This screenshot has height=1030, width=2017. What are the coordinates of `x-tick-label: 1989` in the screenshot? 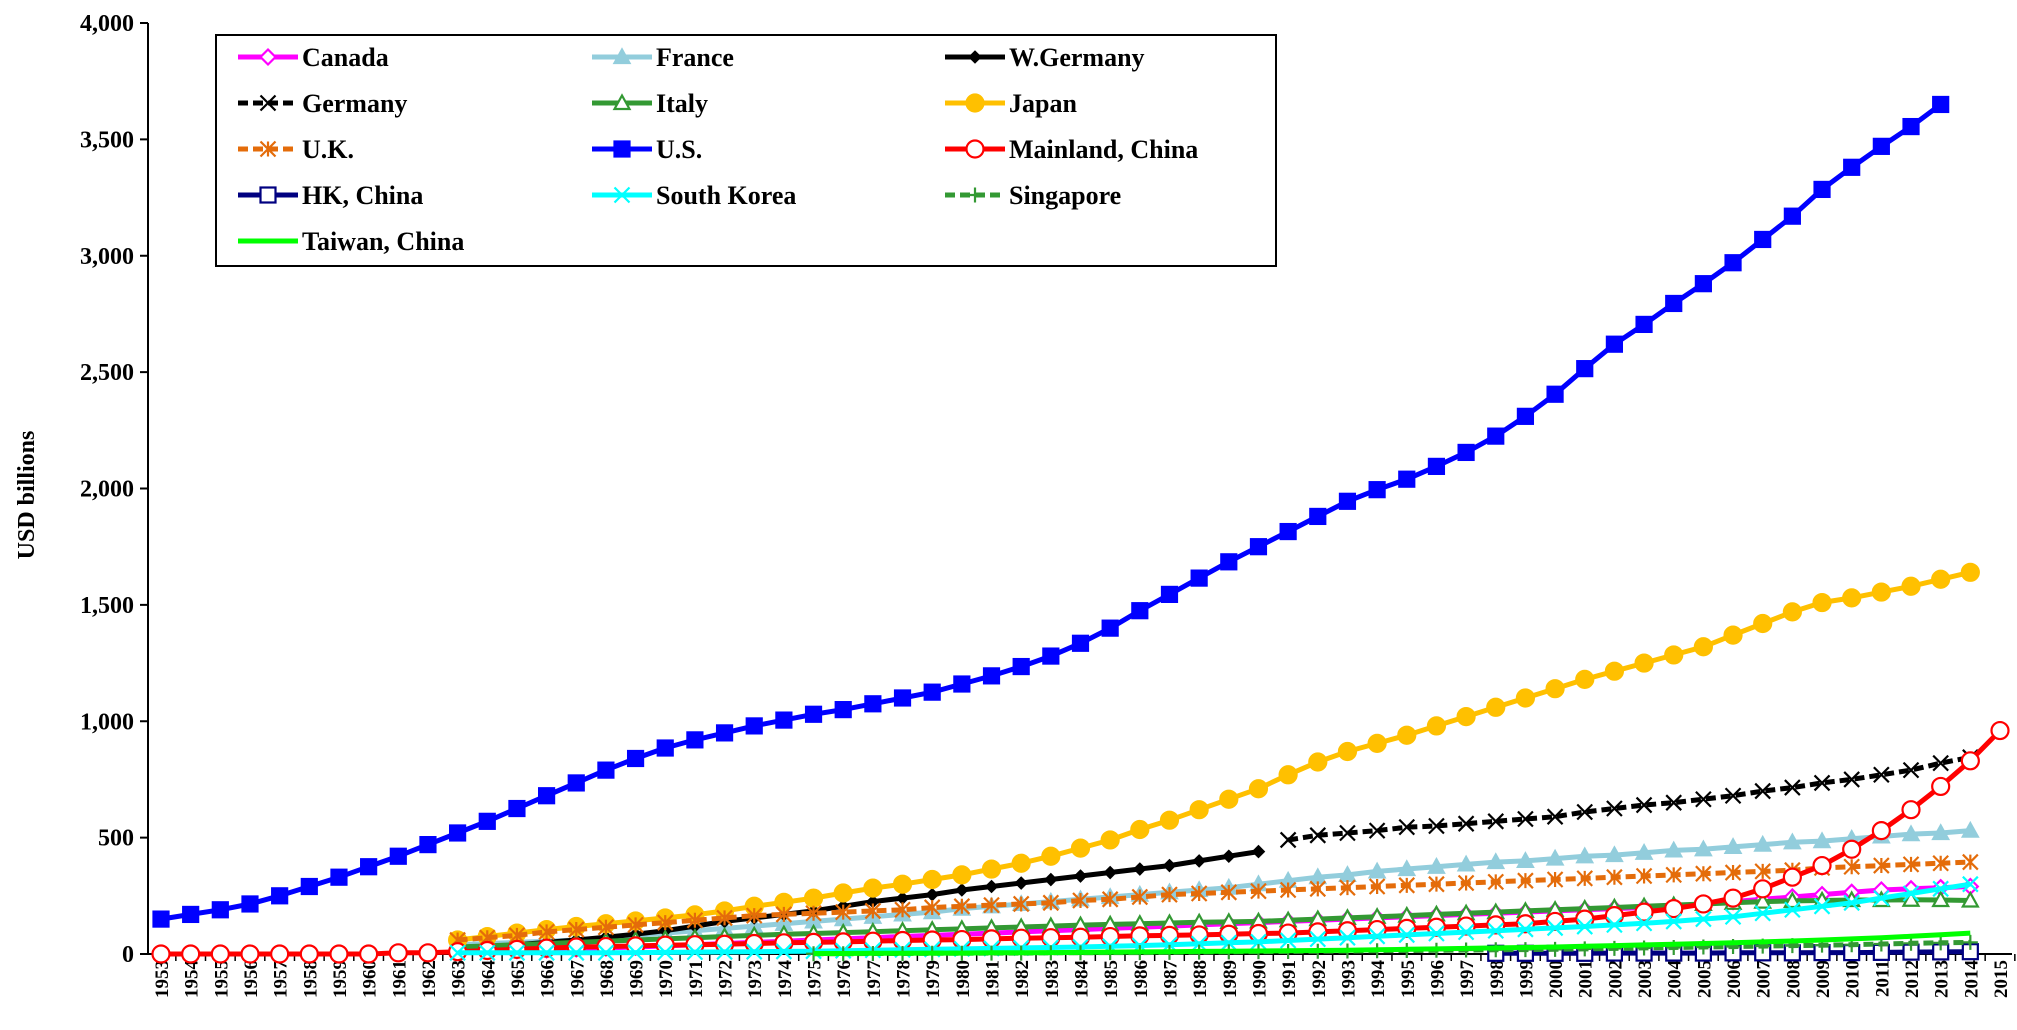 It's located at (1230, 979).